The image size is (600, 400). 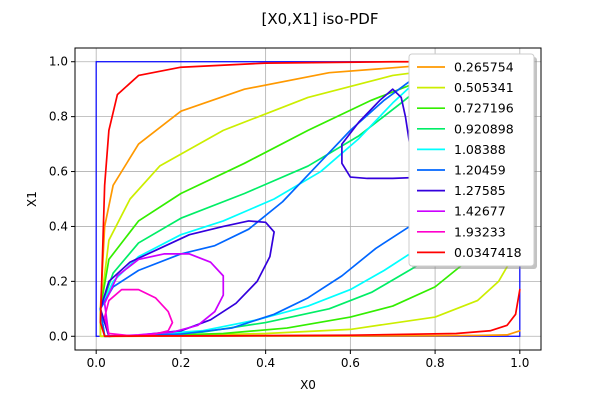 What do you see at coordinates (480, 149) in the screenshot?
I see `legend-label: 1.08388` at bounding box center [480, 149].